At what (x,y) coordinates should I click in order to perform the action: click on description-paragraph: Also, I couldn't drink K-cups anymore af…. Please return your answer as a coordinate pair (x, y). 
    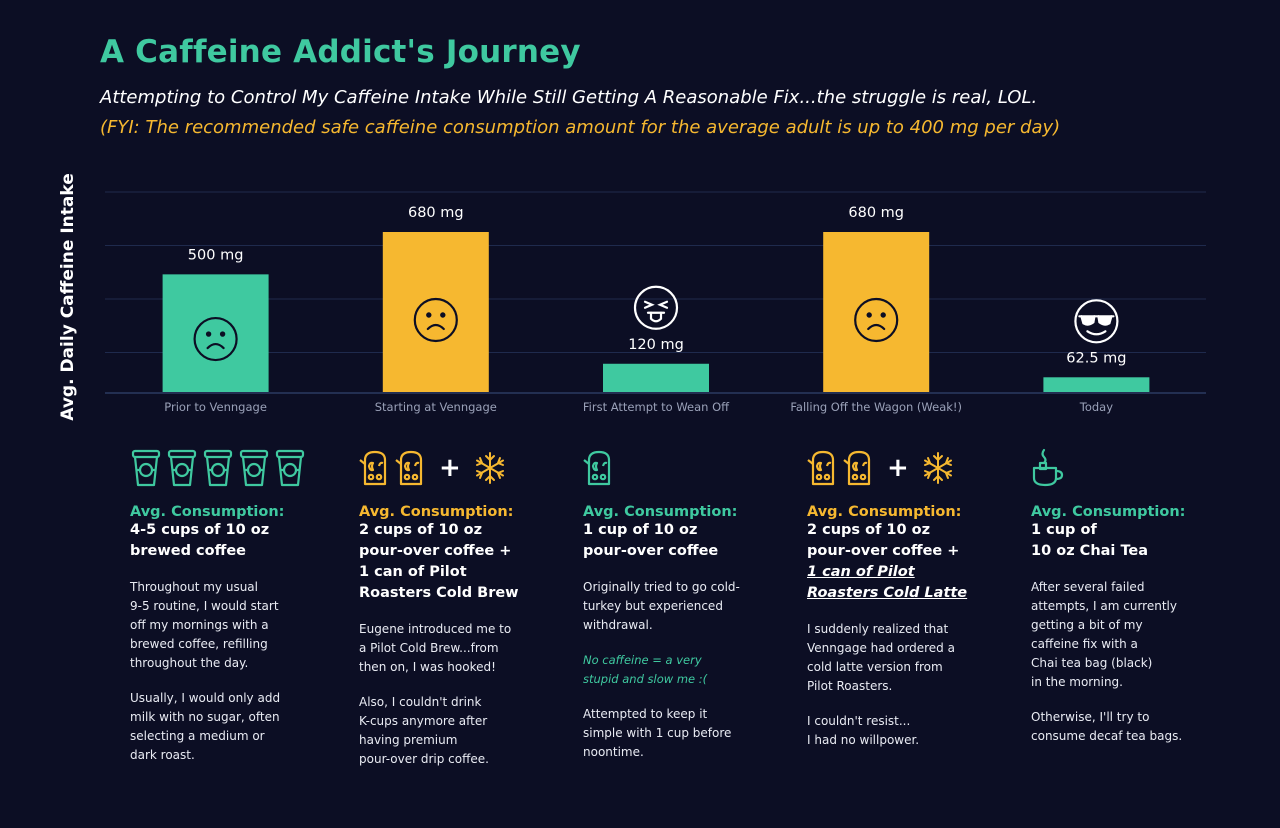
    Looking at the image, I should click on (424, 730).